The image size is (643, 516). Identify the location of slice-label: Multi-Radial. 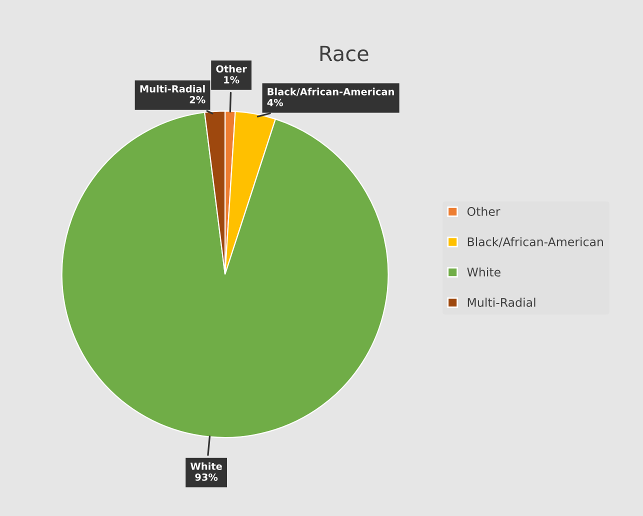
(172, 88).